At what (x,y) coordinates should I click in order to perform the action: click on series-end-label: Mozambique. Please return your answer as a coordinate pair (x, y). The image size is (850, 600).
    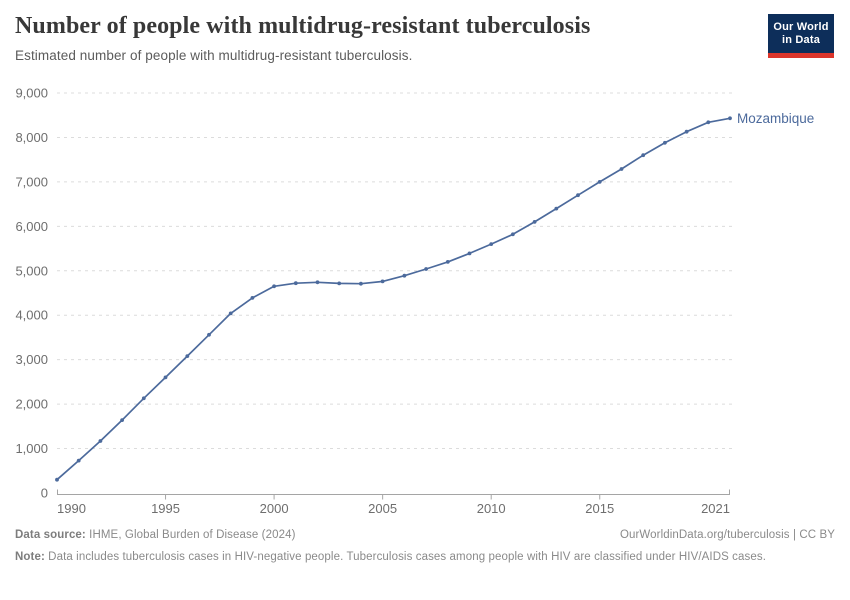
    Looking at the image, I should click on (775, 118).